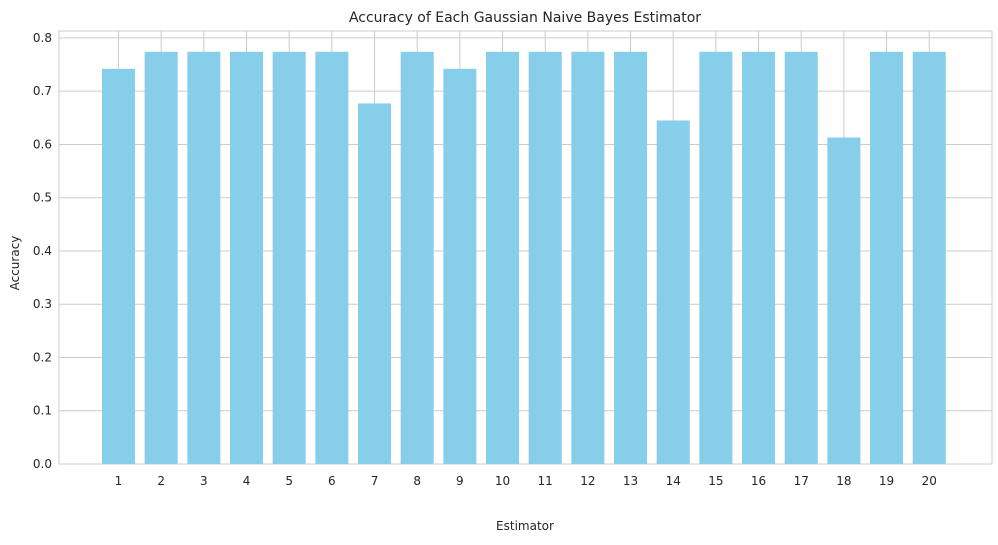  What do you see at coordinates (42, 198) in the screenshot?
I see `y-tick-label: 0.5` at bounding box center [42, 198].